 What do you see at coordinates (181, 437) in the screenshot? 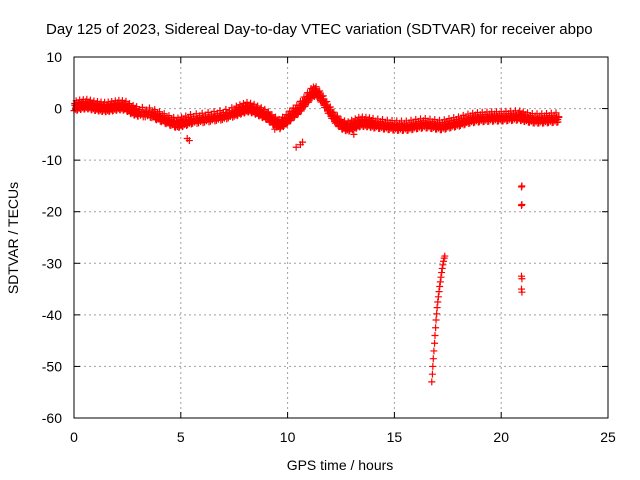
I see `x-tick-label: 5` at bounding box center [181, 437].